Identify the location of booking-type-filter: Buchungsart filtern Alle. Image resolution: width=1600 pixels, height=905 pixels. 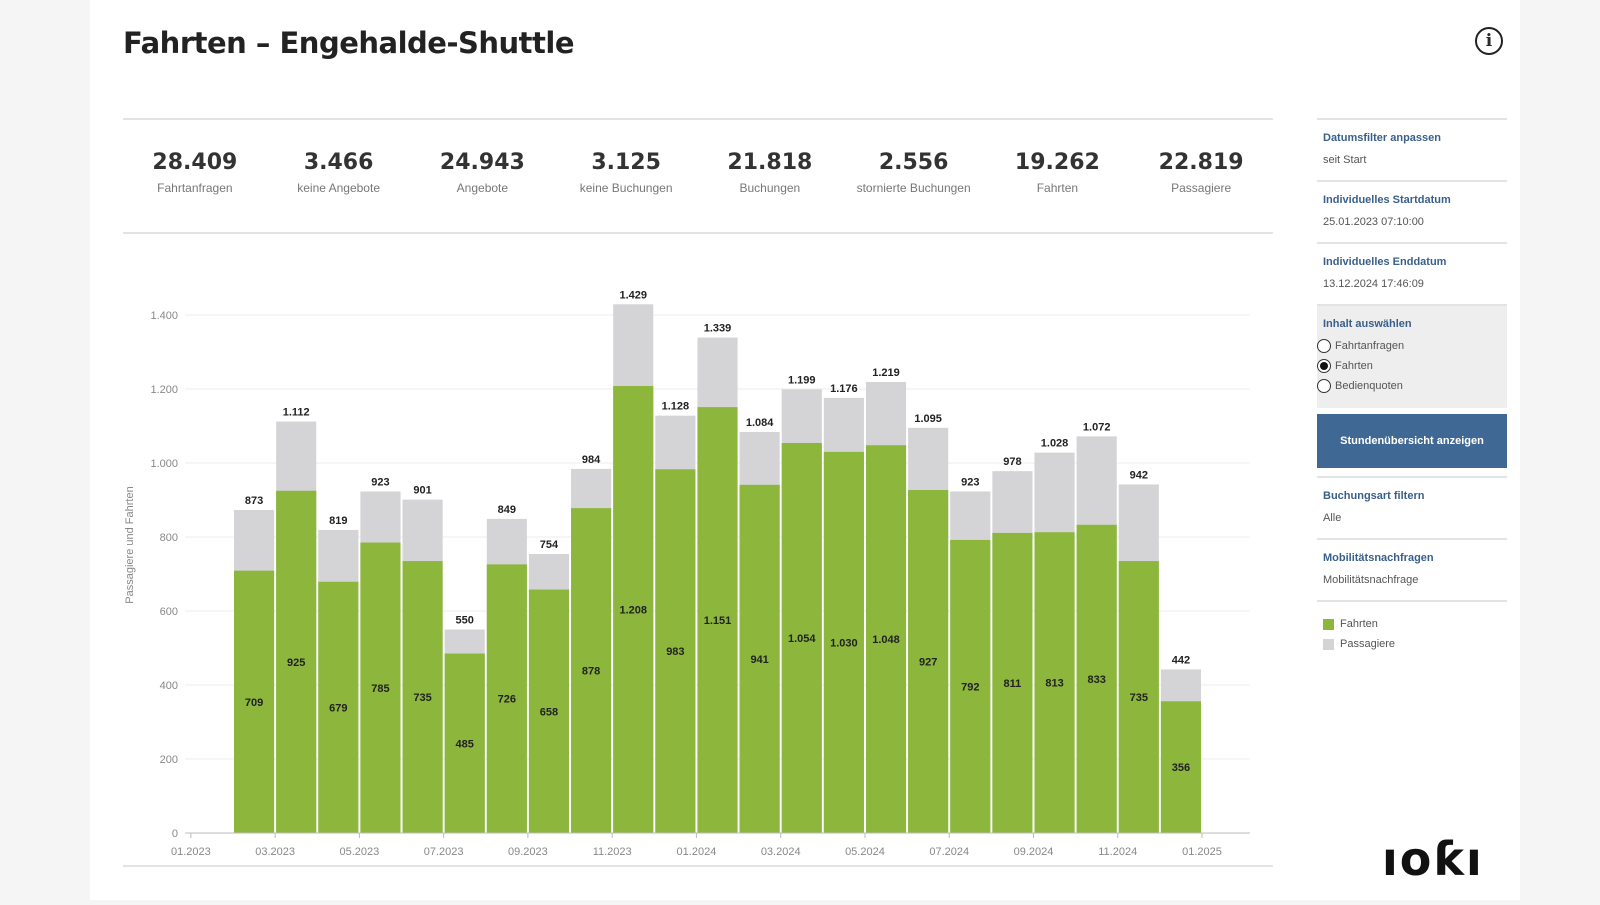
(1412, 507).